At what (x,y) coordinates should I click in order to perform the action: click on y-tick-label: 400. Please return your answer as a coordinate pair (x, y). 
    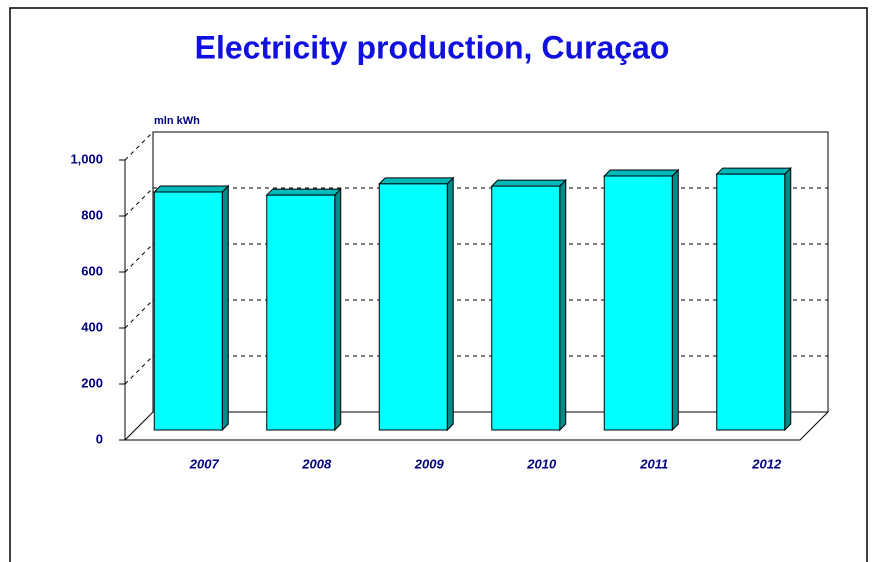
    Looking at the image, I should click on (92, 326).